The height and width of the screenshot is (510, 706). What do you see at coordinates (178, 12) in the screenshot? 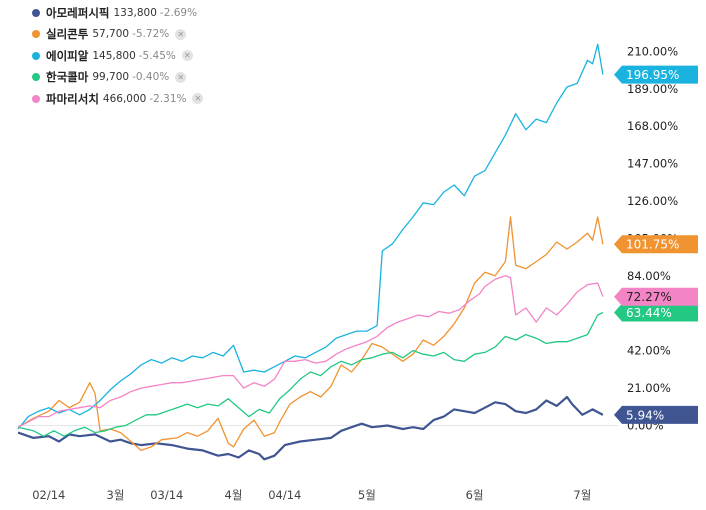
I see `legend-change: -2.69%` at bounding box center [178, 12].